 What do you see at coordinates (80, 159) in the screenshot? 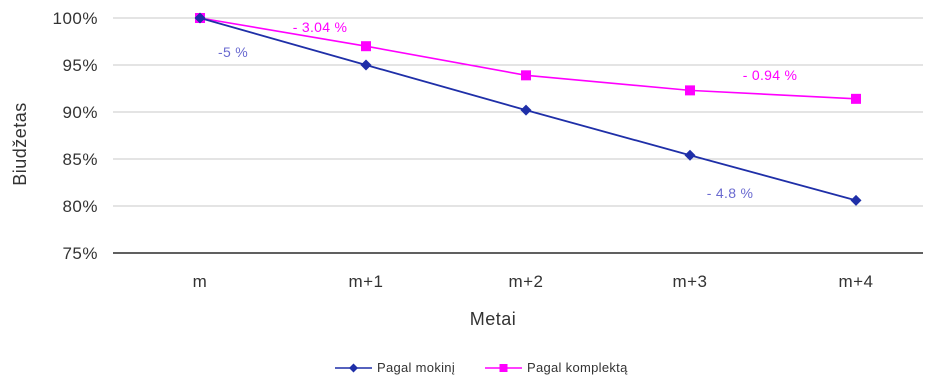
I see `y-tick-label: 85%` at bounding box center [80, 159].